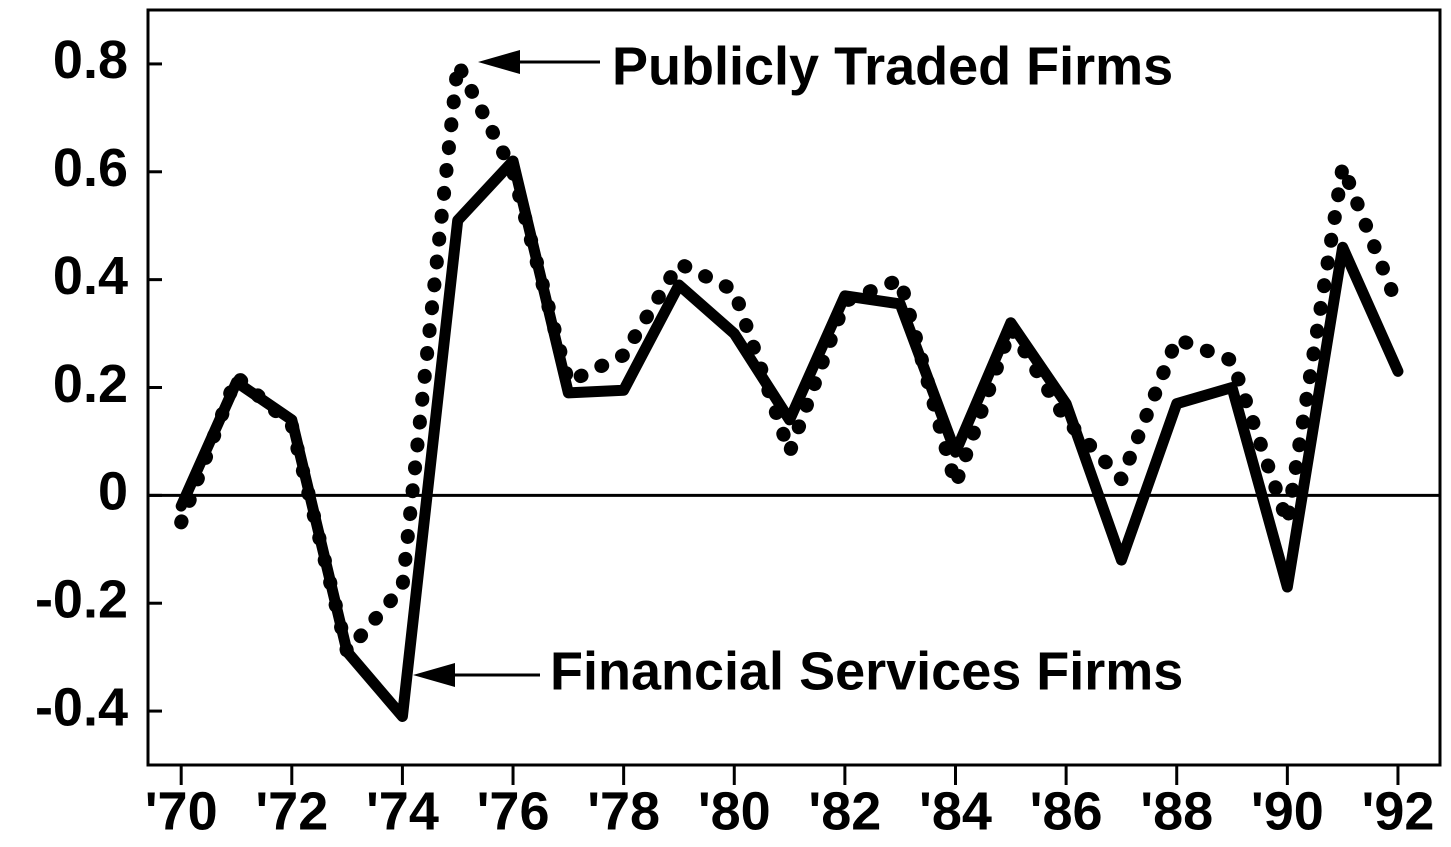  Describe the element at coordinates (513, 811) in the screenshot. I see `x-tick-label: '76` at that location.